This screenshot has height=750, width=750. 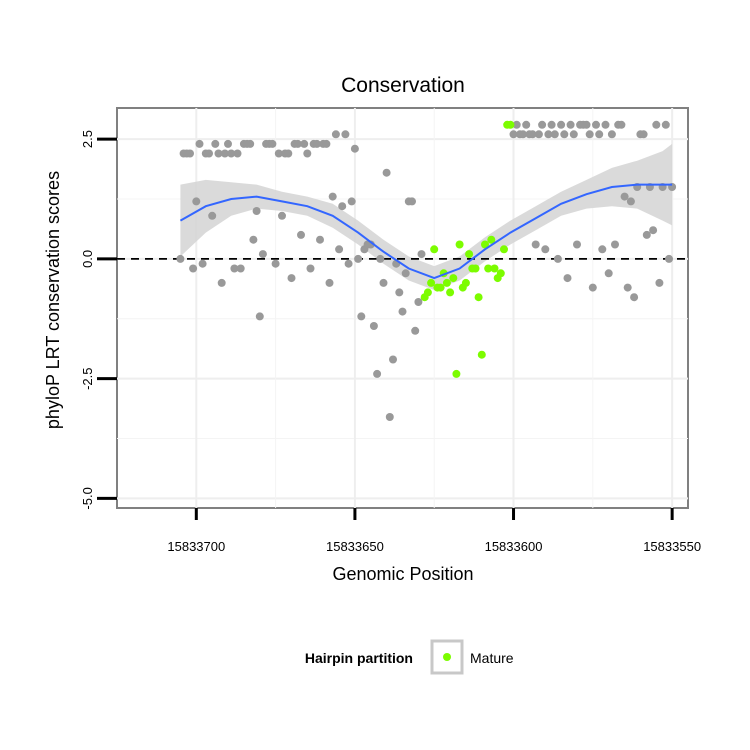 What do you see at coordinates (672, 546) in the screenshot?
I see `x-tick-label-3: 15833550` at bounding box center [672, 546].